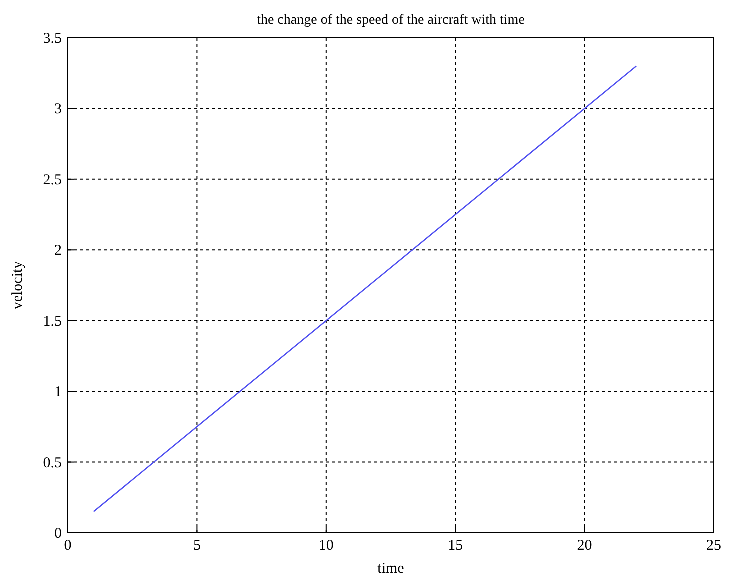 The image size is (730, 580). I want to click on x-axis-title: time, so click(391, 569).